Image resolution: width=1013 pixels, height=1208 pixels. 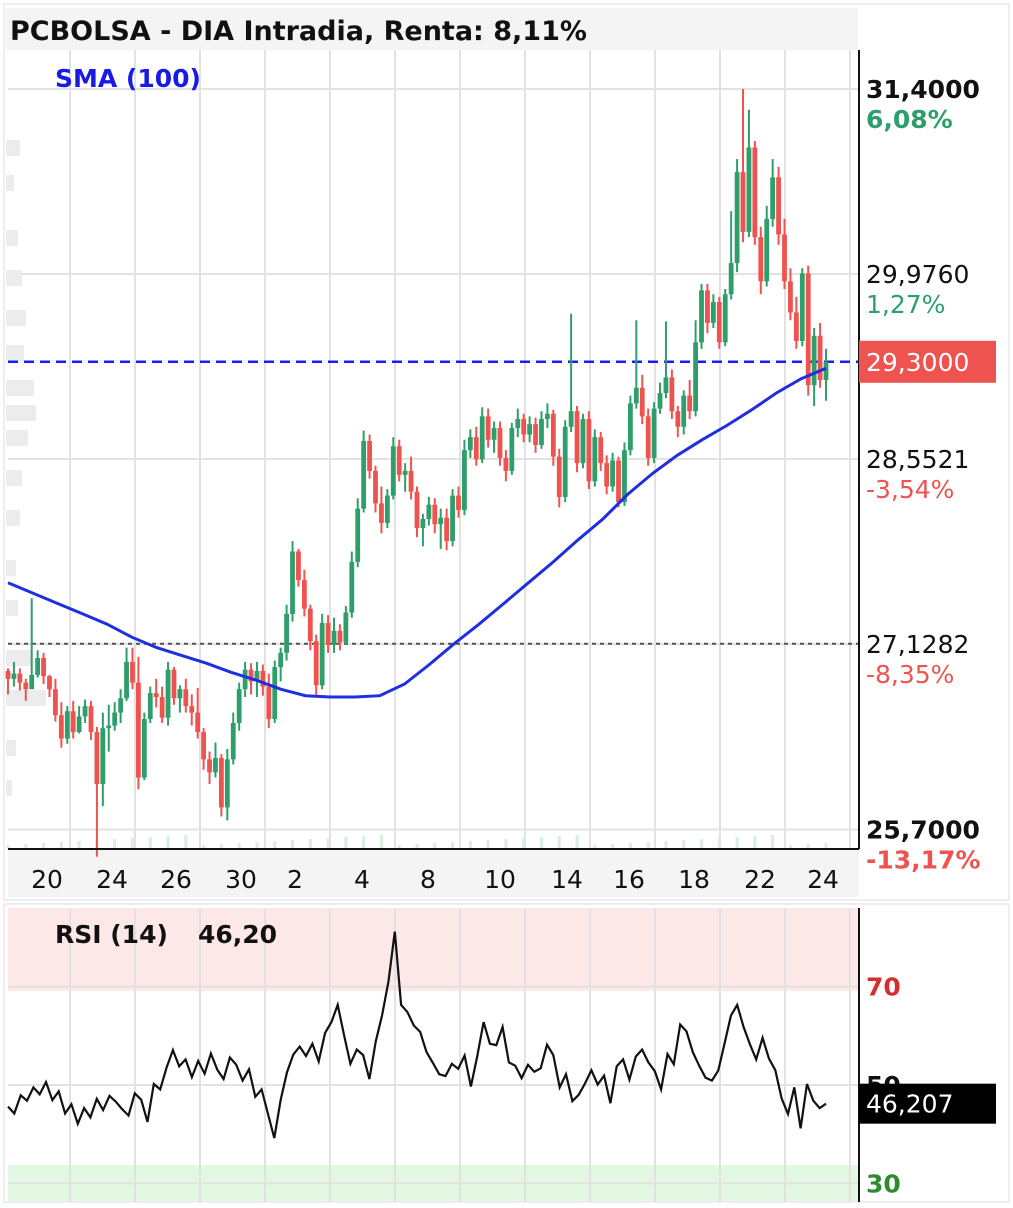 What do you see at coordinates (917, 644) in the screenshot?
I see `price-level-label: 27,1282` at bounding box center [917, 644].